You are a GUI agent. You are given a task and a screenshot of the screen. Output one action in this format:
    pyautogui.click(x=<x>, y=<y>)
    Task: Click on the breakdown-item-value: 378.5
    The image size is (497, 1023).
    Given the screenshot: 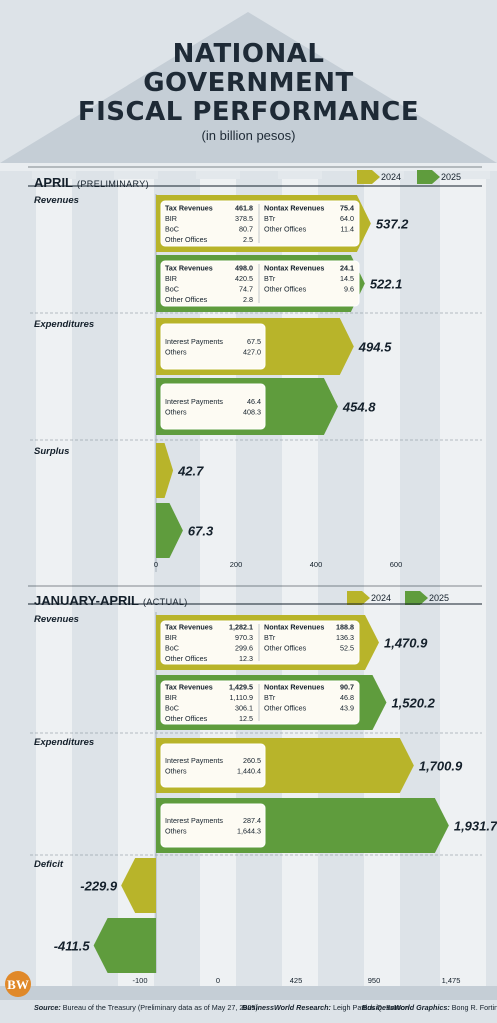 What is the action you would take?
    pyautogui.click(x=244, y=218)
    